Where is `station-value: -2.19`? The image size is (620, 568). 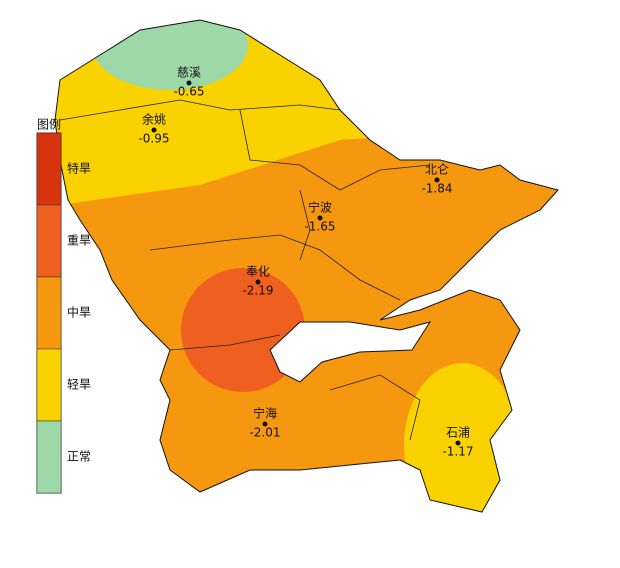
station-value: -2.19 is located at coordinates (257, 291).